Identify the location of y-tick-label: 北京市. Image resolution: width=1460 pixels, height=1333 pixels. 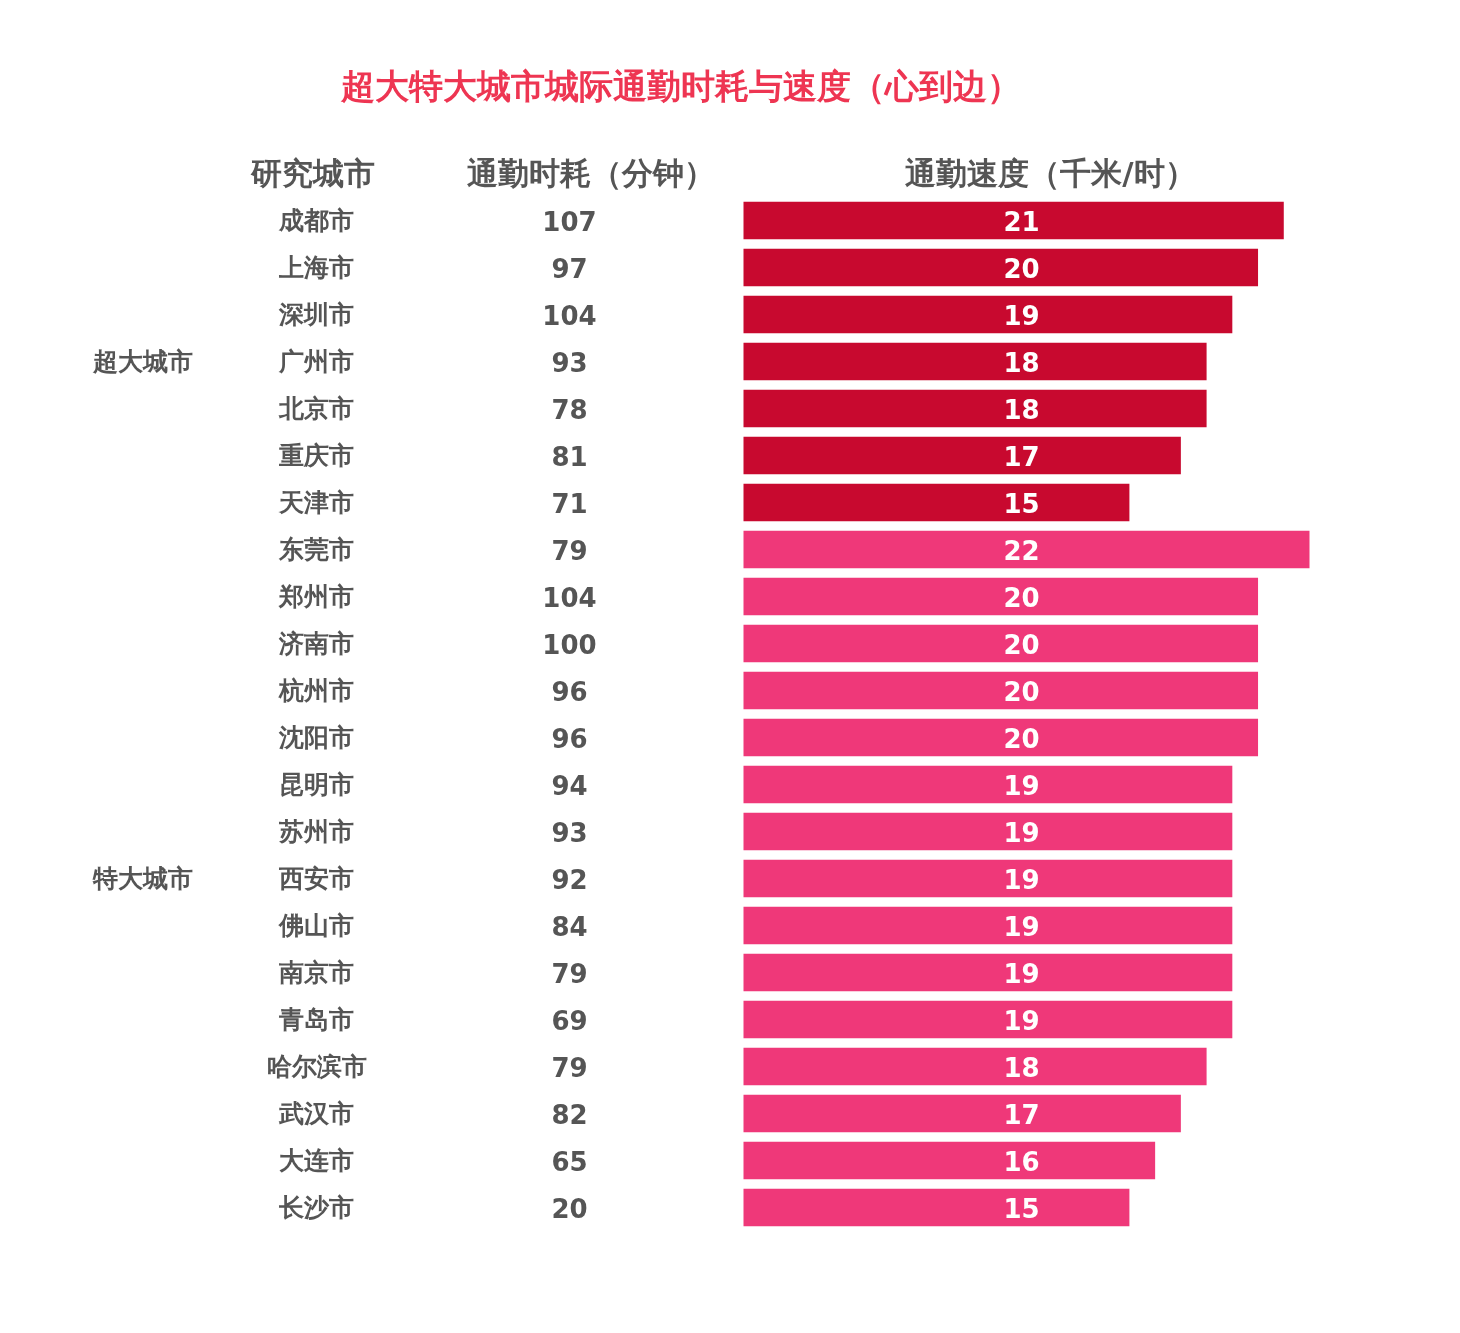
(316, 408).